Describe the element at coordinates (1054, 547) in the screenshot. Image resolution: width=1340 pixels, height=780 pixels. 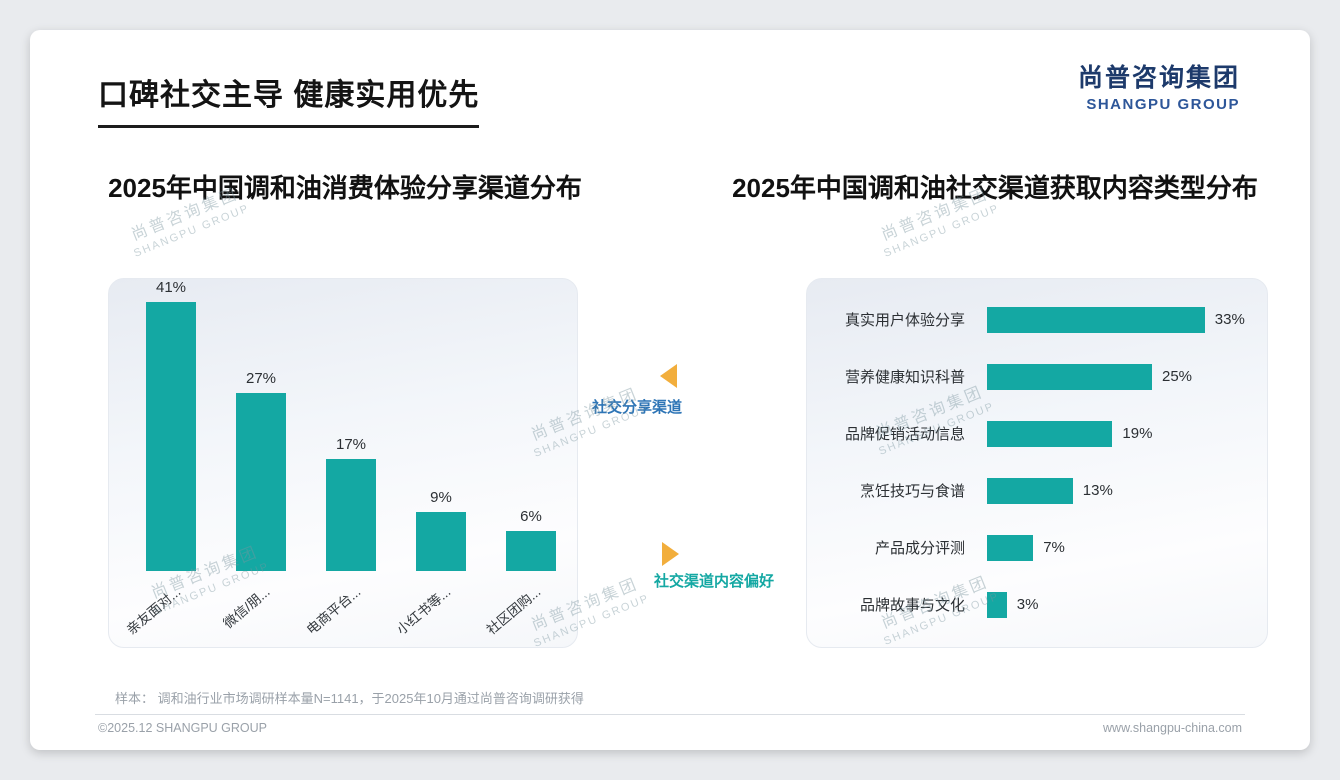
I see `bar-value-label: 7%` at that location.